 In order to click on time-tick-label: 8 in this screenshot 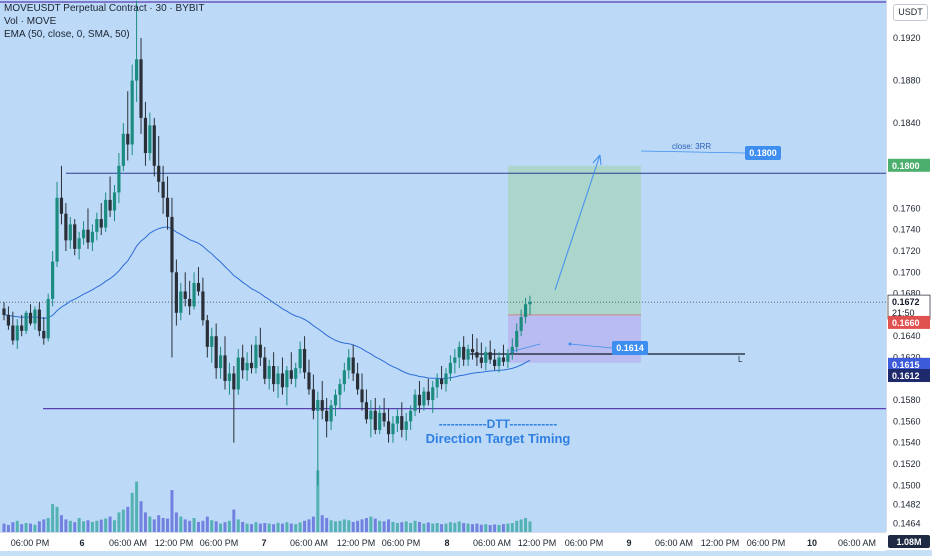, I will do `click(446, 543)`.